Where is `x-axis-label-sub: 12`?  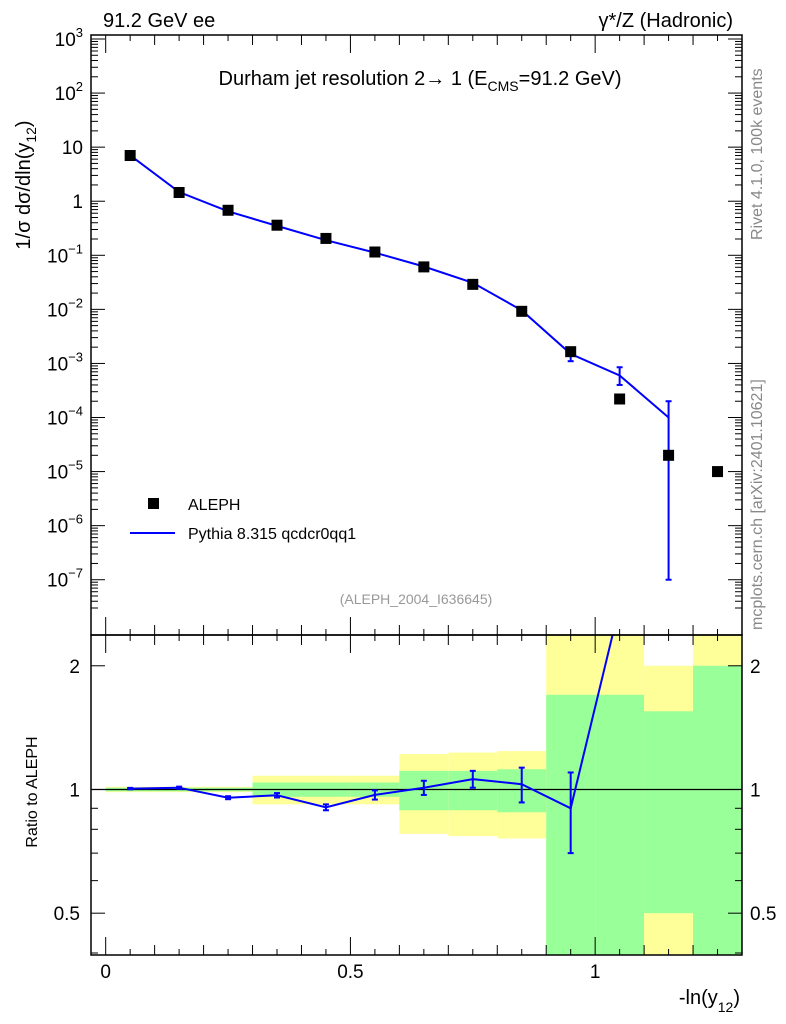 x-axis-label-sub: 12 is located at coordinates (726, 1007).